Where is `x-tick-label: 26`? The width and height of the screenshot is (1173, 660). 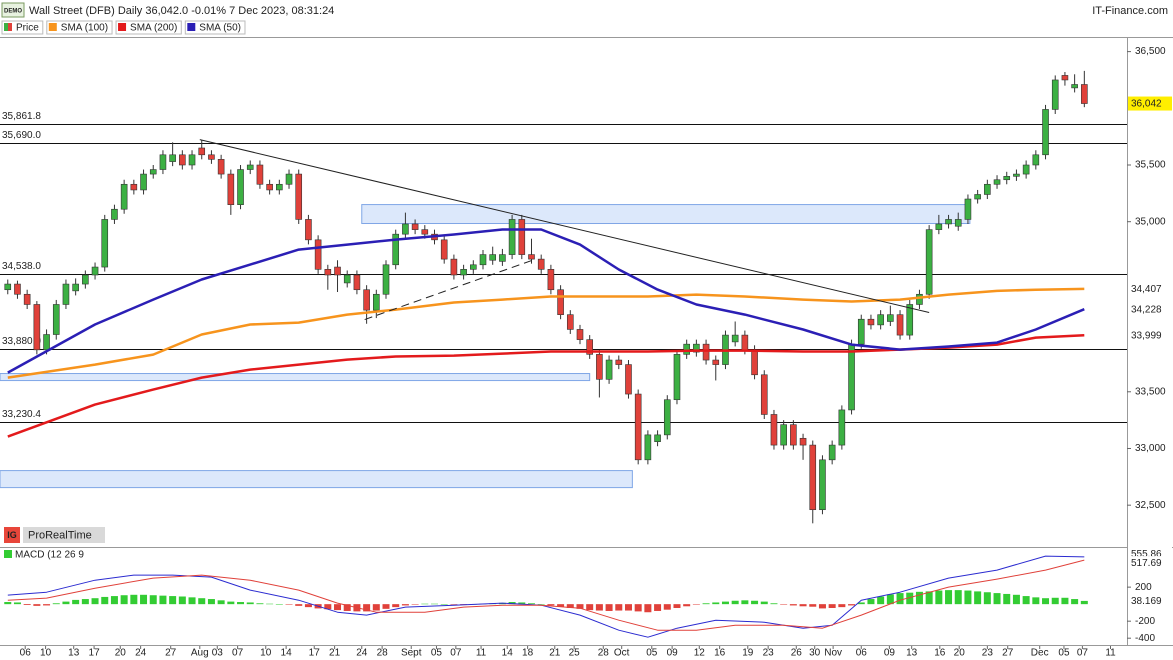 x-tick-label: 26 is located at coordinates (797, 653).